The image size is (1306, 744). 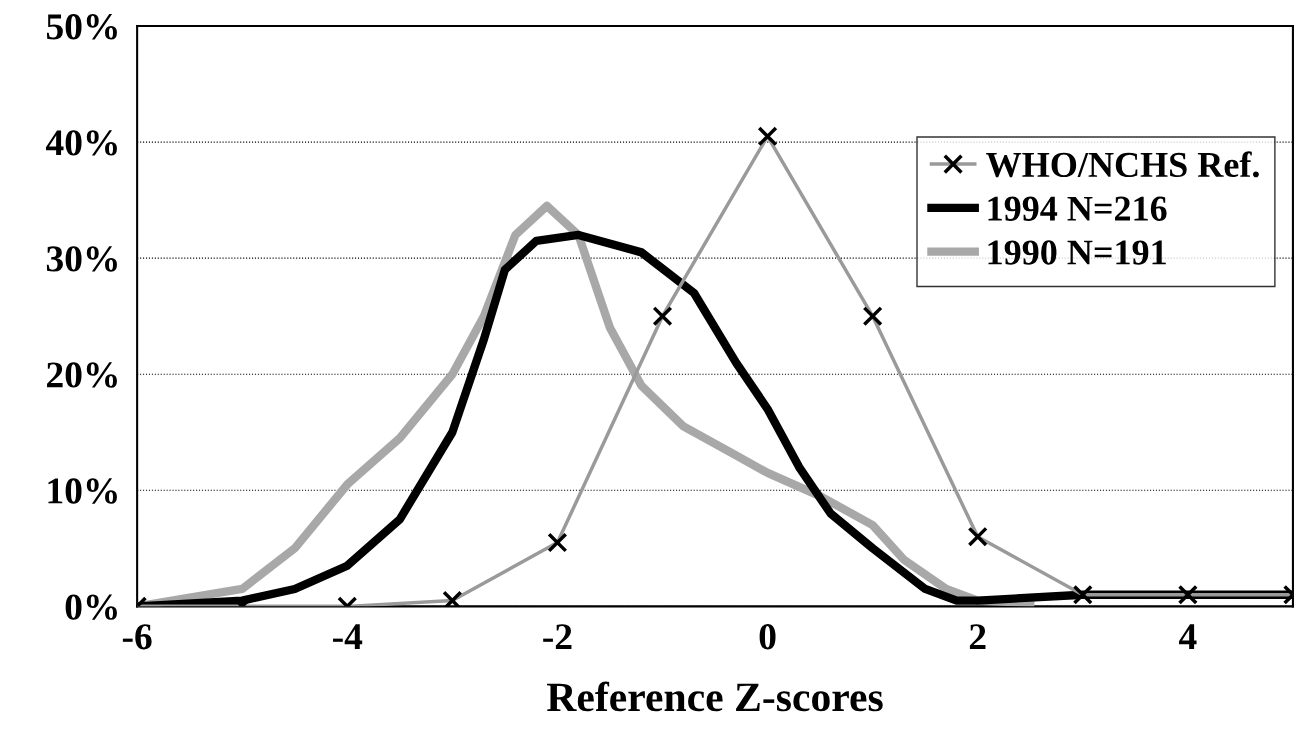 What do you see at coordinates (91, 607) in the screenshot?
I see `y-tick-label: 0%` at bounding box center [91, 607].